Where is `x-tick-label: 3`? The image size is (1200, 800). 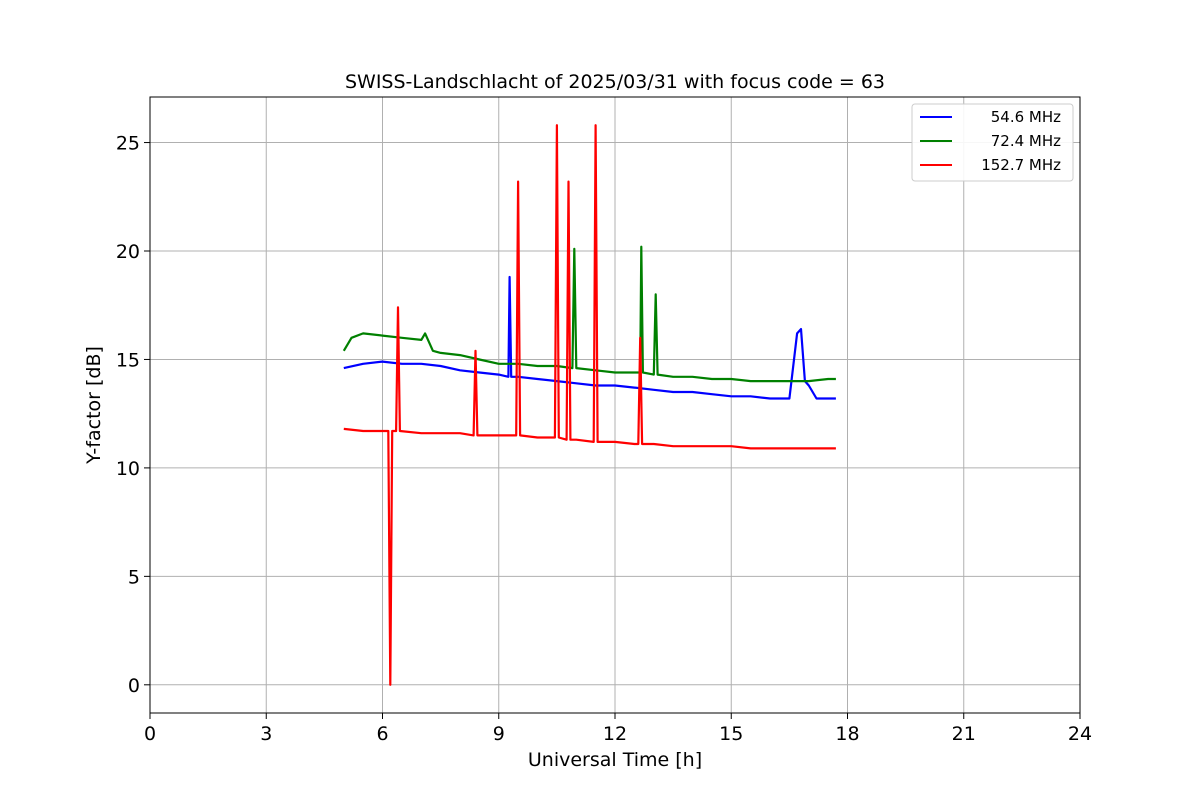
x-tick-label: 3 is located at coordinates (266, 734).